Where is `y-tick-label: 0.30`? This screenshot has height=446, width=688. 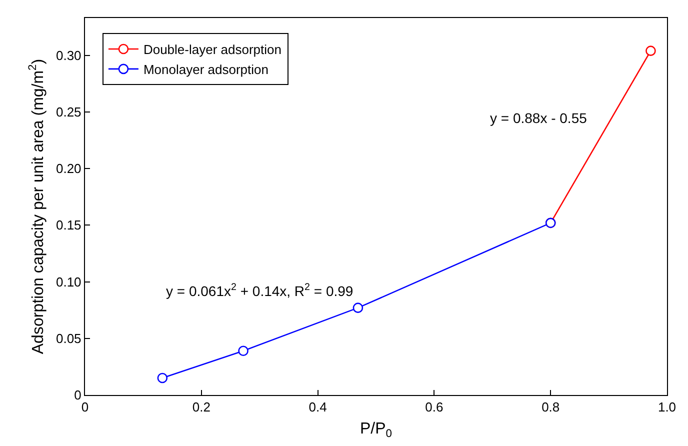
y-tick-label: 0.30 is located at coordinates (69, 55).